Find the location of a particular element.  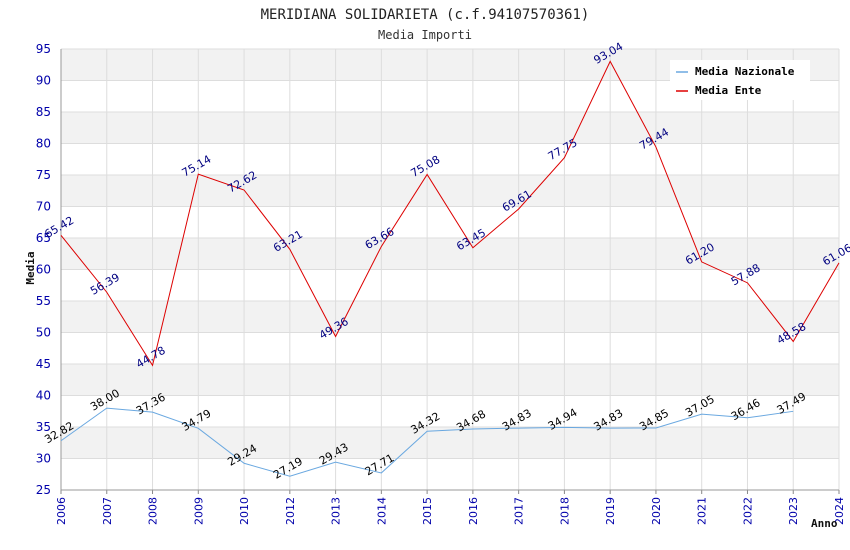

chart-title: MERIDIANA SOLIDARIETA (c.f.94107570361) is located at coordinates (425, 15).